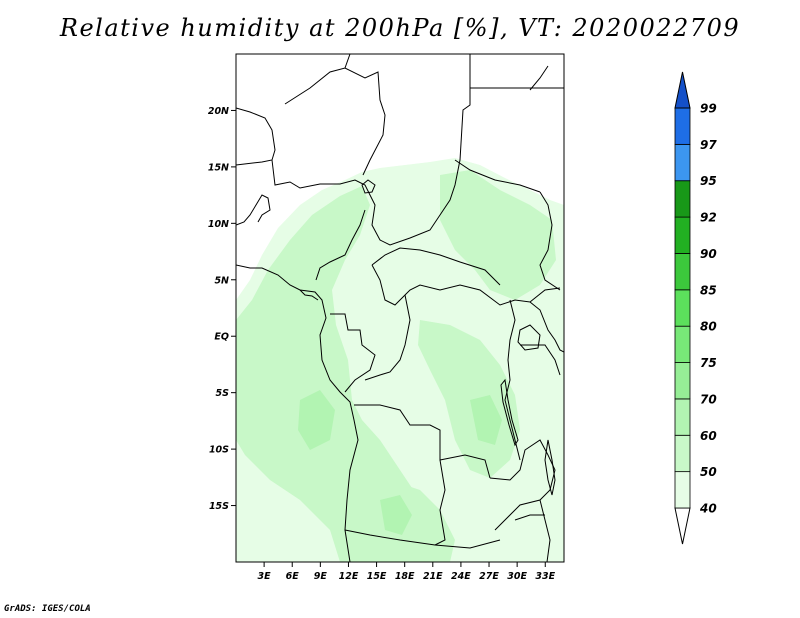 Image resolution: width=800 pixels, height=618 pixels. I want to click on border-chad-car, so click(436, 266).